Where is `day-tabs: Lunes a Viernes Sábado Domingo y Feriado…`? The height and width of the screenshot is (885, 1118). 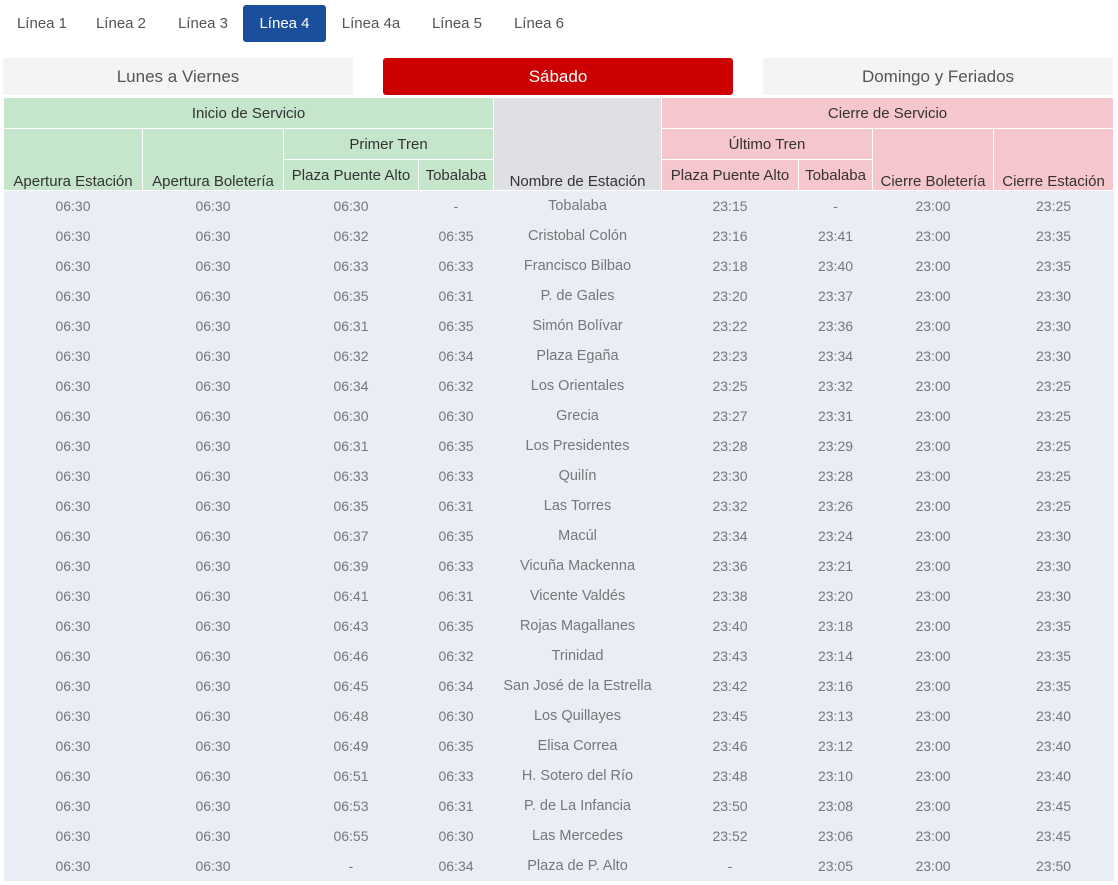 day-tabs: Lunes a Viernes Sábado Domingo y Feriado… is located at coordinates (559, 76).